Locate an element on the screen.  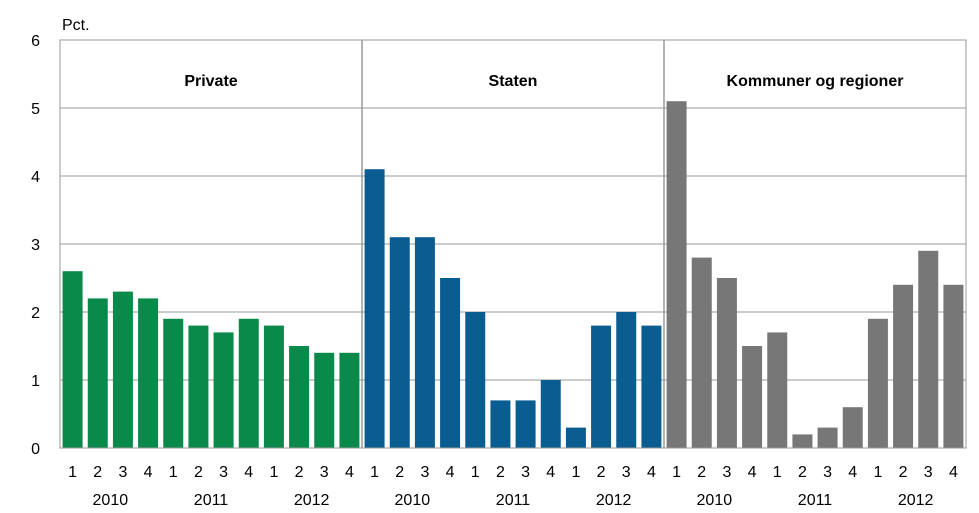
y-axis-ticks: 0 1 2 3 4 5 6 is located at coordinates (35, 245).